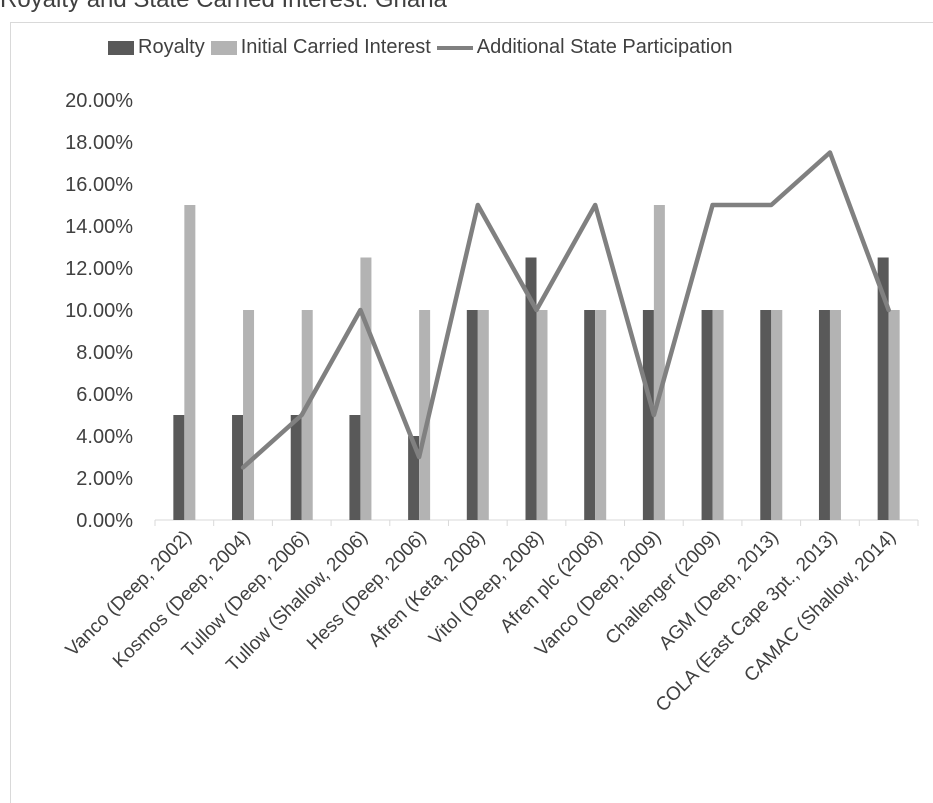 This screenshot has width=933, height=803. Describe the element at coordinates (551, 582) in the screenshot. I see `x-category-label: Afren plc (2008)` at that location.